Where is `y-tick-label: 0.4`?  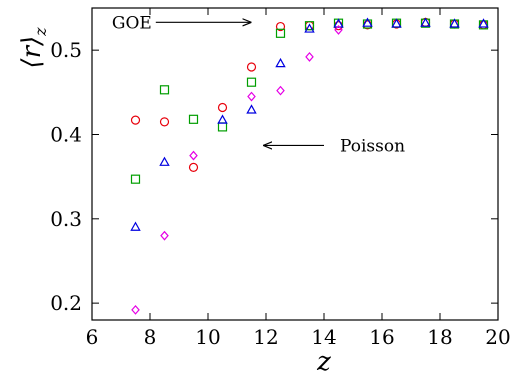 y-tick-label: 0.4 is located at coordinates (66, 134).